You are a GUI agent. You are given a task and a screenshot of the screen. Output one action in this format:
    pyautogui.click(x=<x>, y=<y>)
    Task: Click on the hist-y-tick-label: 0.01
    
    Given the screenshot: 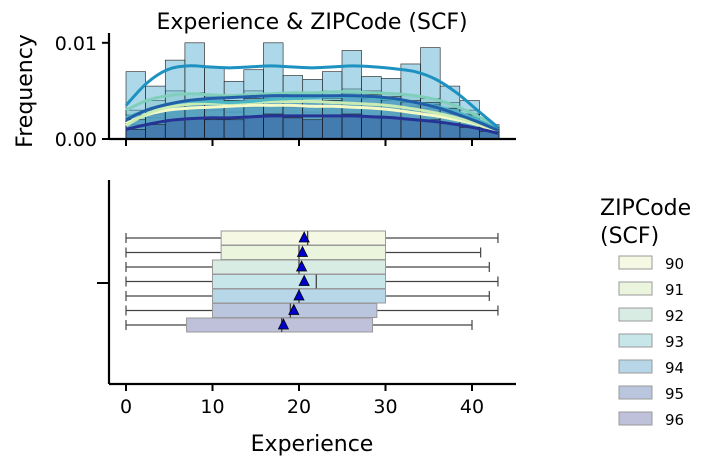 What is the action you would take?
    pyautogui.click(x=76, y=44)
    